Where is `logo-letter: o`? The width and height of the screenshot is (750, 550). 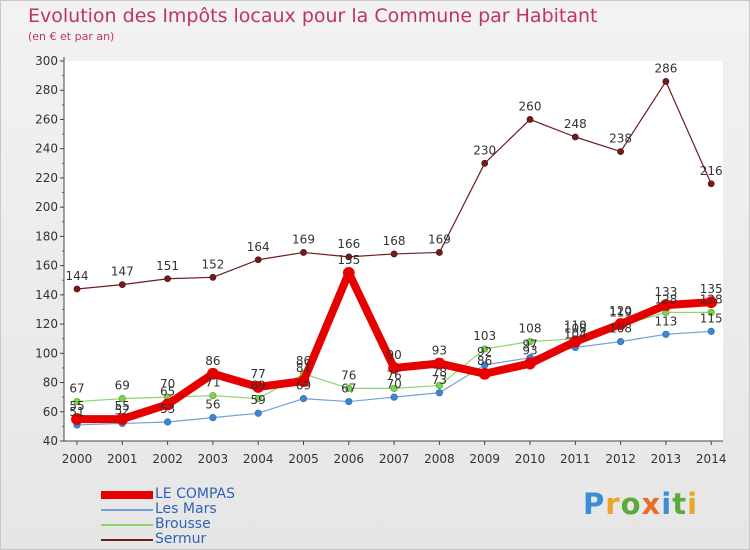 logo-letter: o is located at coordinates (631, 504).